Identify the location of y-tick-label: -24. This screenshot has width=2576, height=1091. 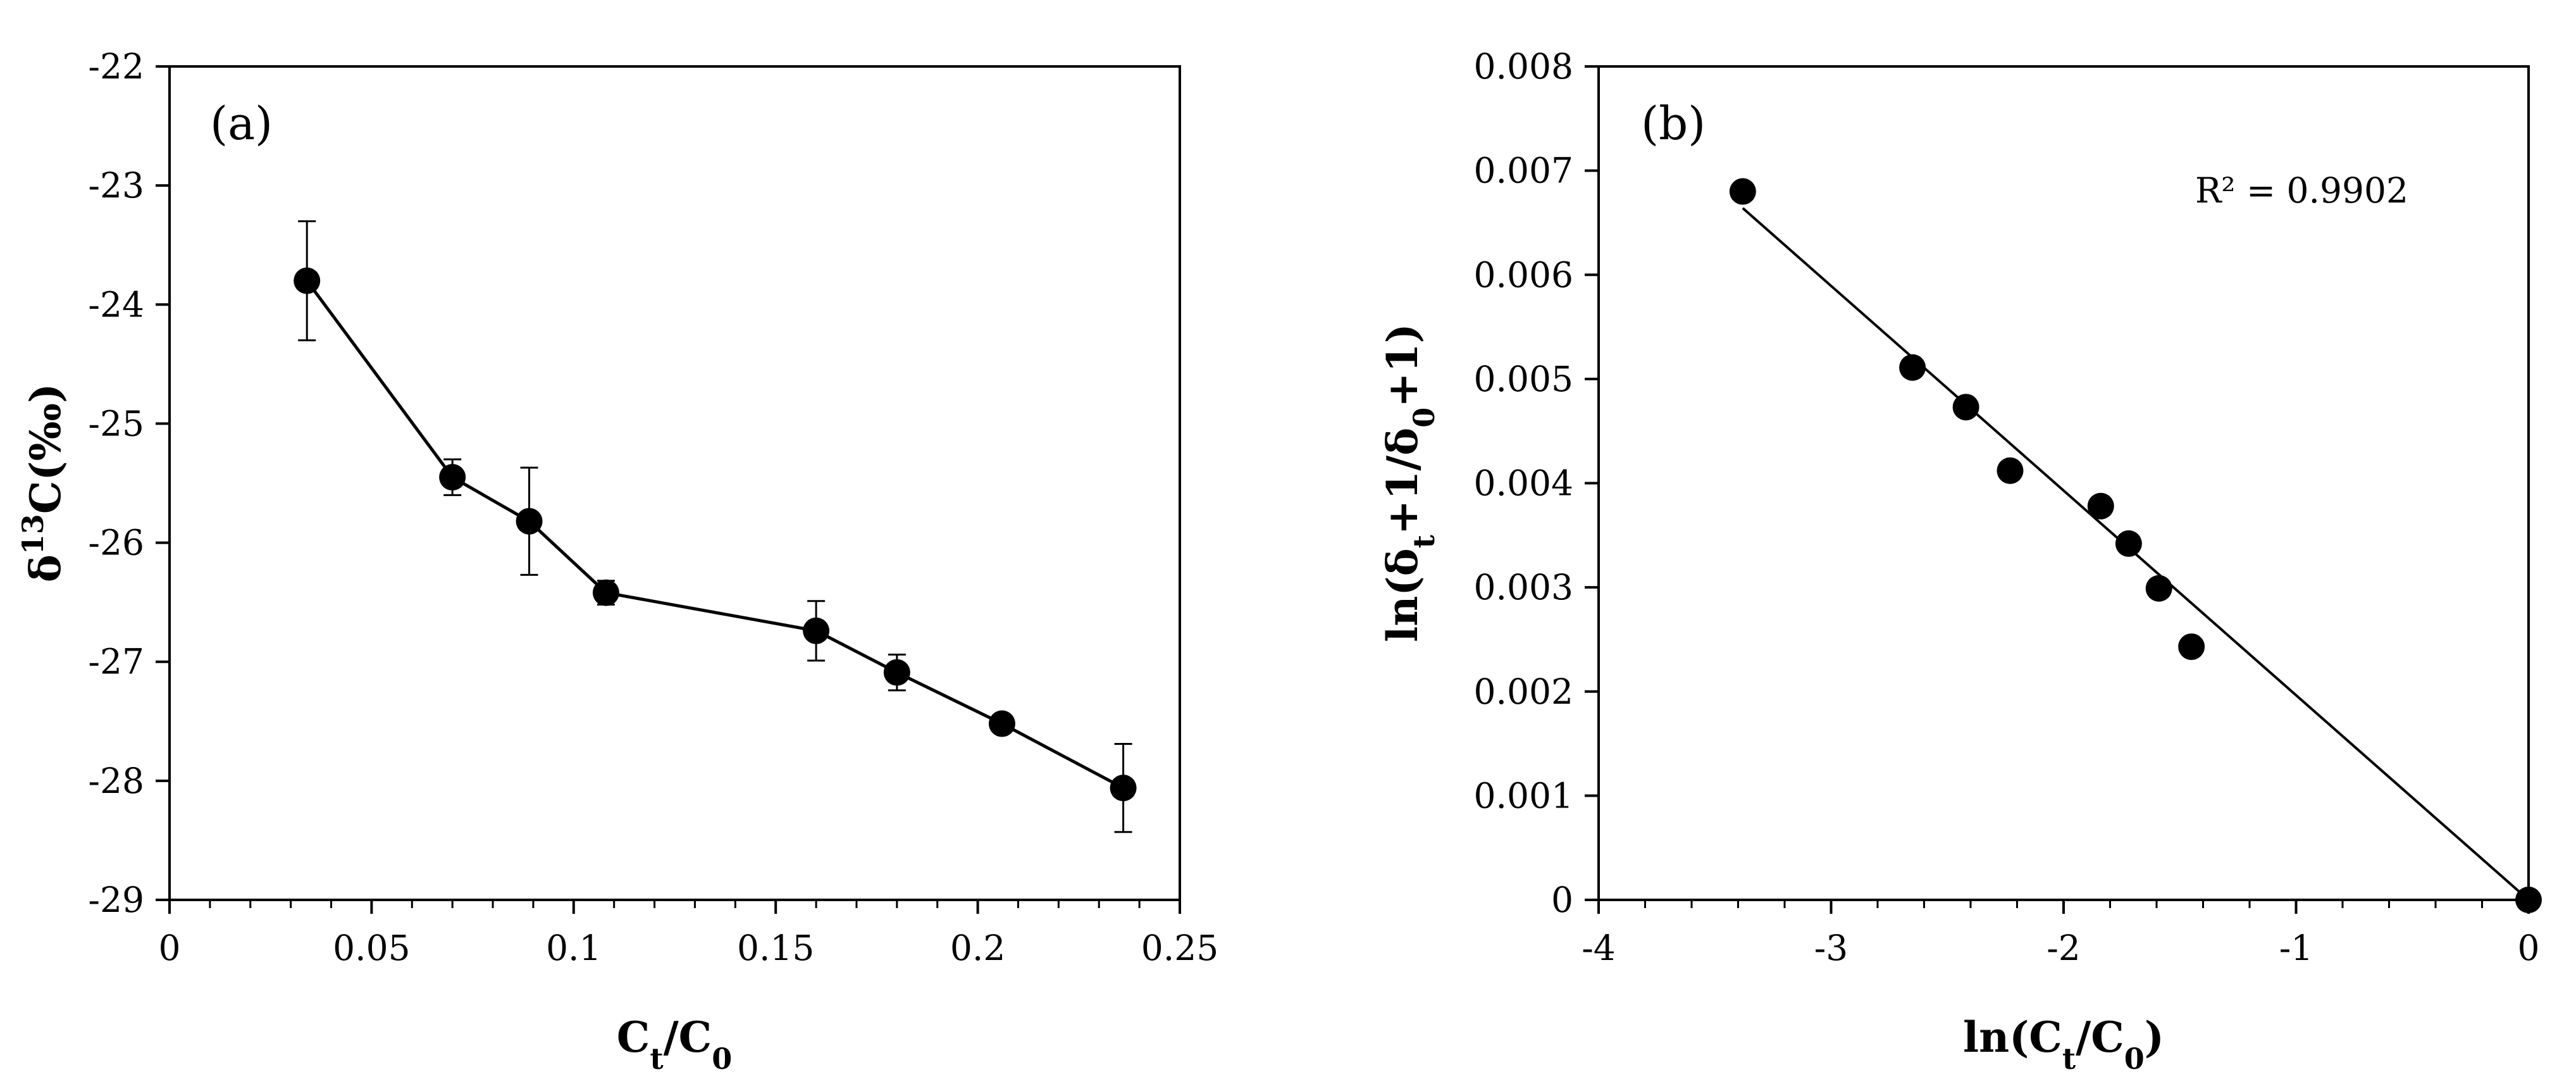
(116, 304).